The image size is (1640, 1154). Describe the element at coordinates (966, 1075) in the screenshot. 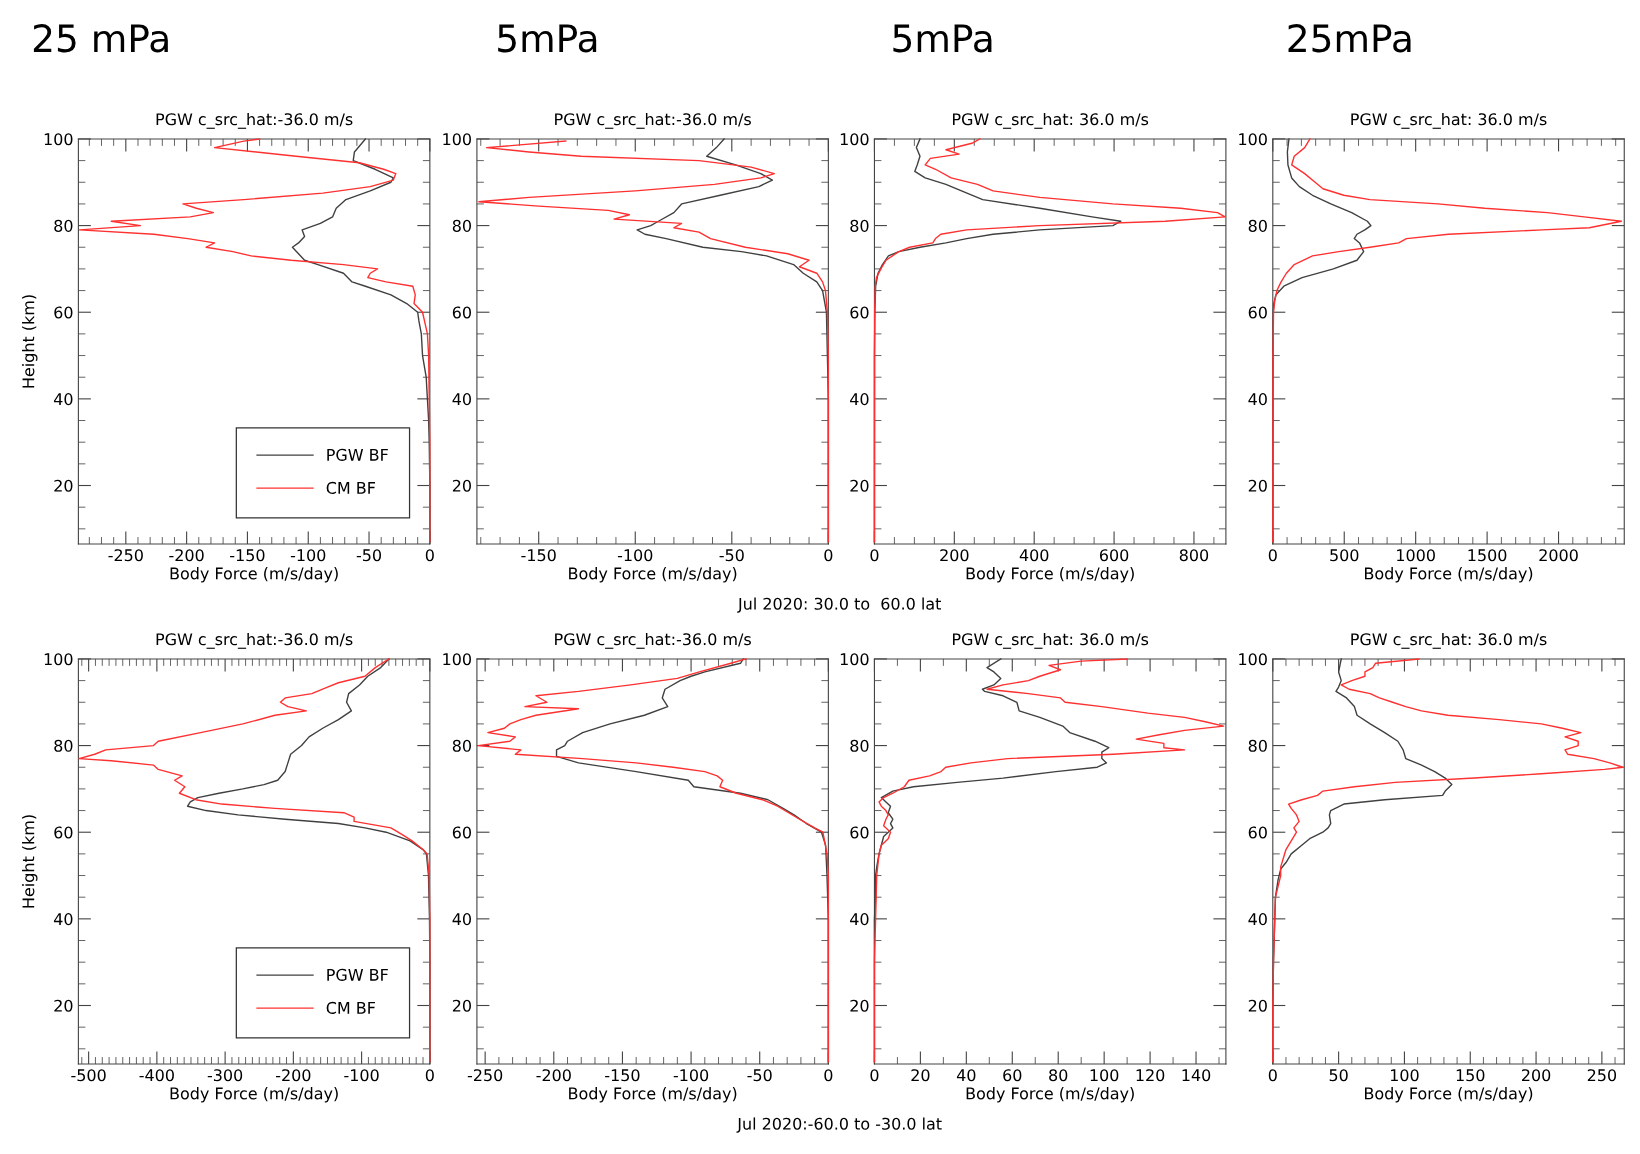

I see `x-tick-label: 40` at that location.